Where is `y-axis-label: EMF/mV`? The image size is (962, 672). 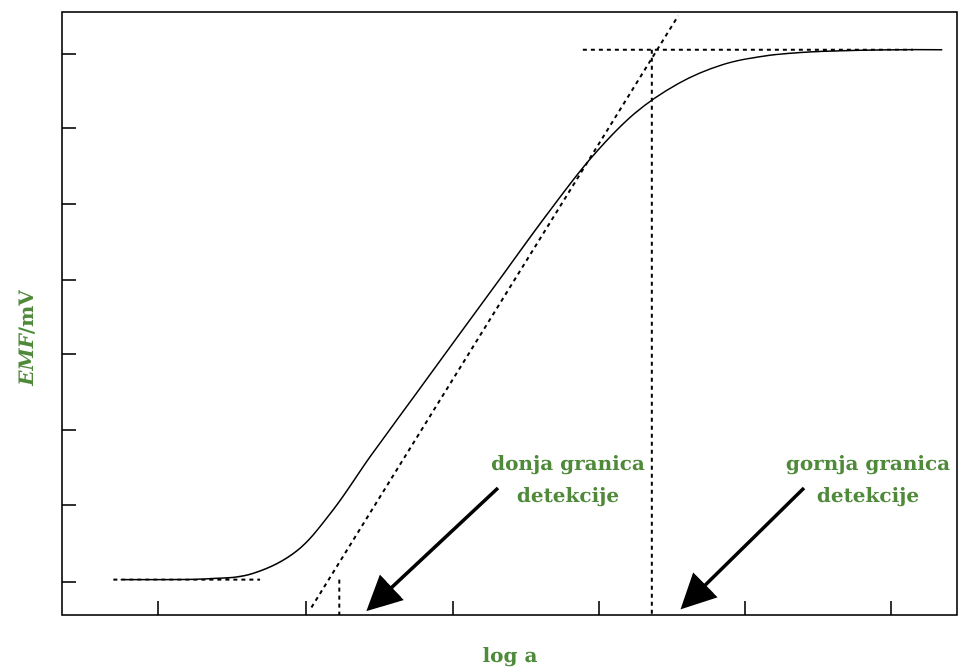 y-axis-label: EMF/mV is located at coordinates (26, 338).